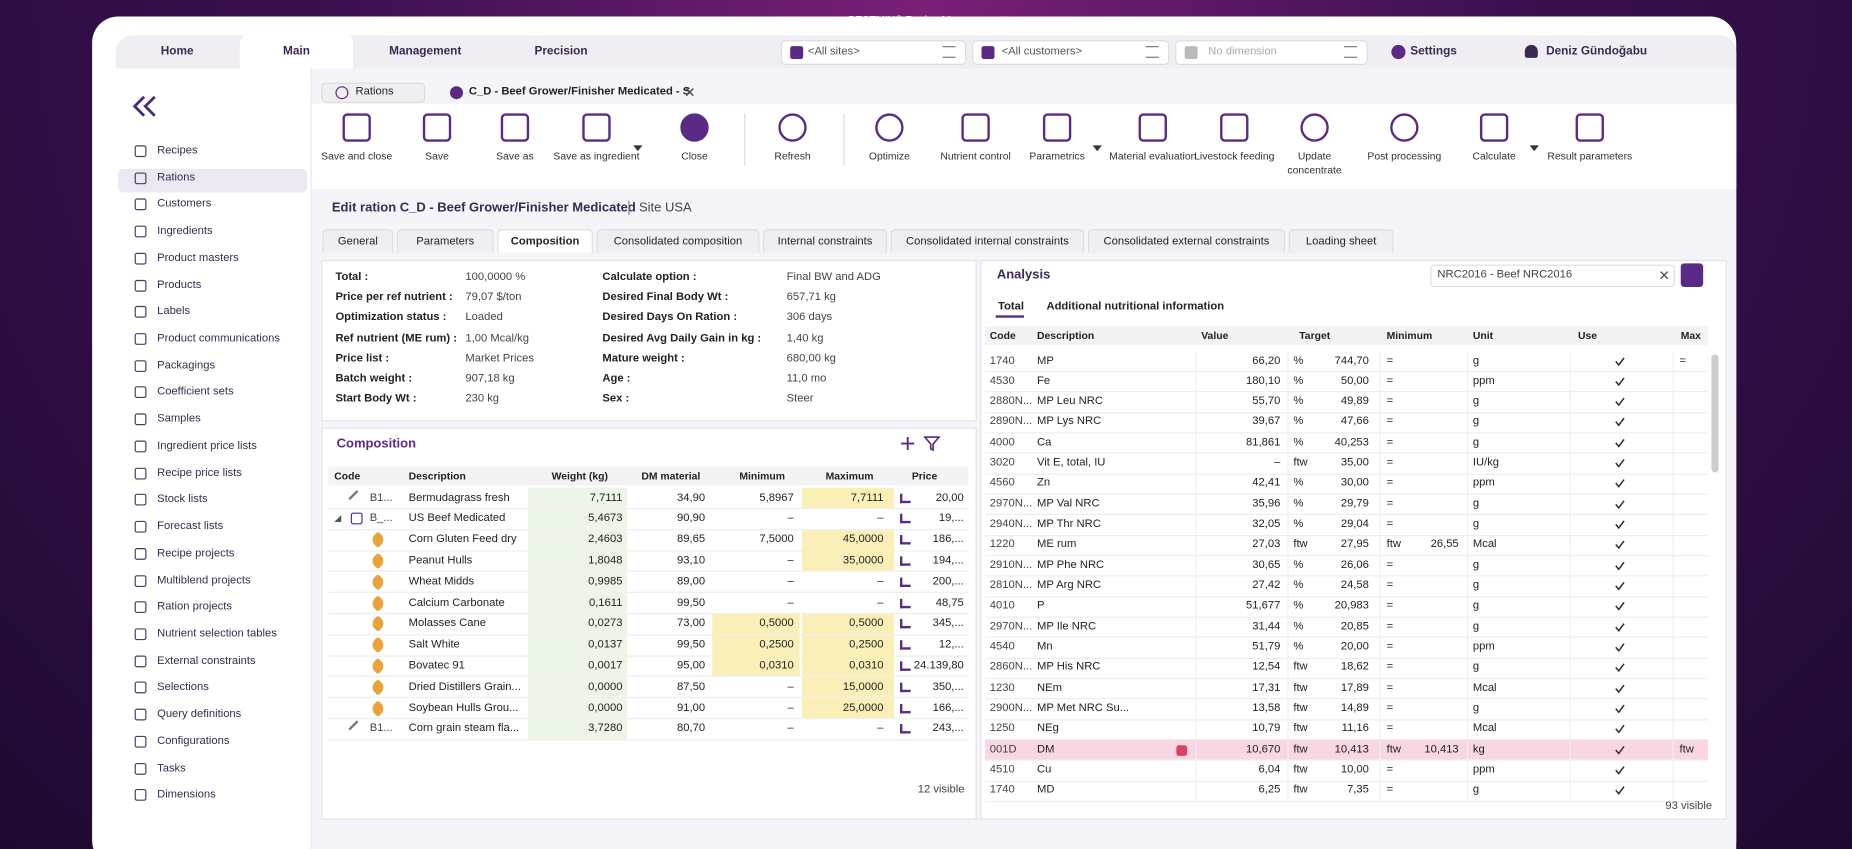 The image size is (1852, 849). I want to click on cell: 4540, so click(1002, 647).